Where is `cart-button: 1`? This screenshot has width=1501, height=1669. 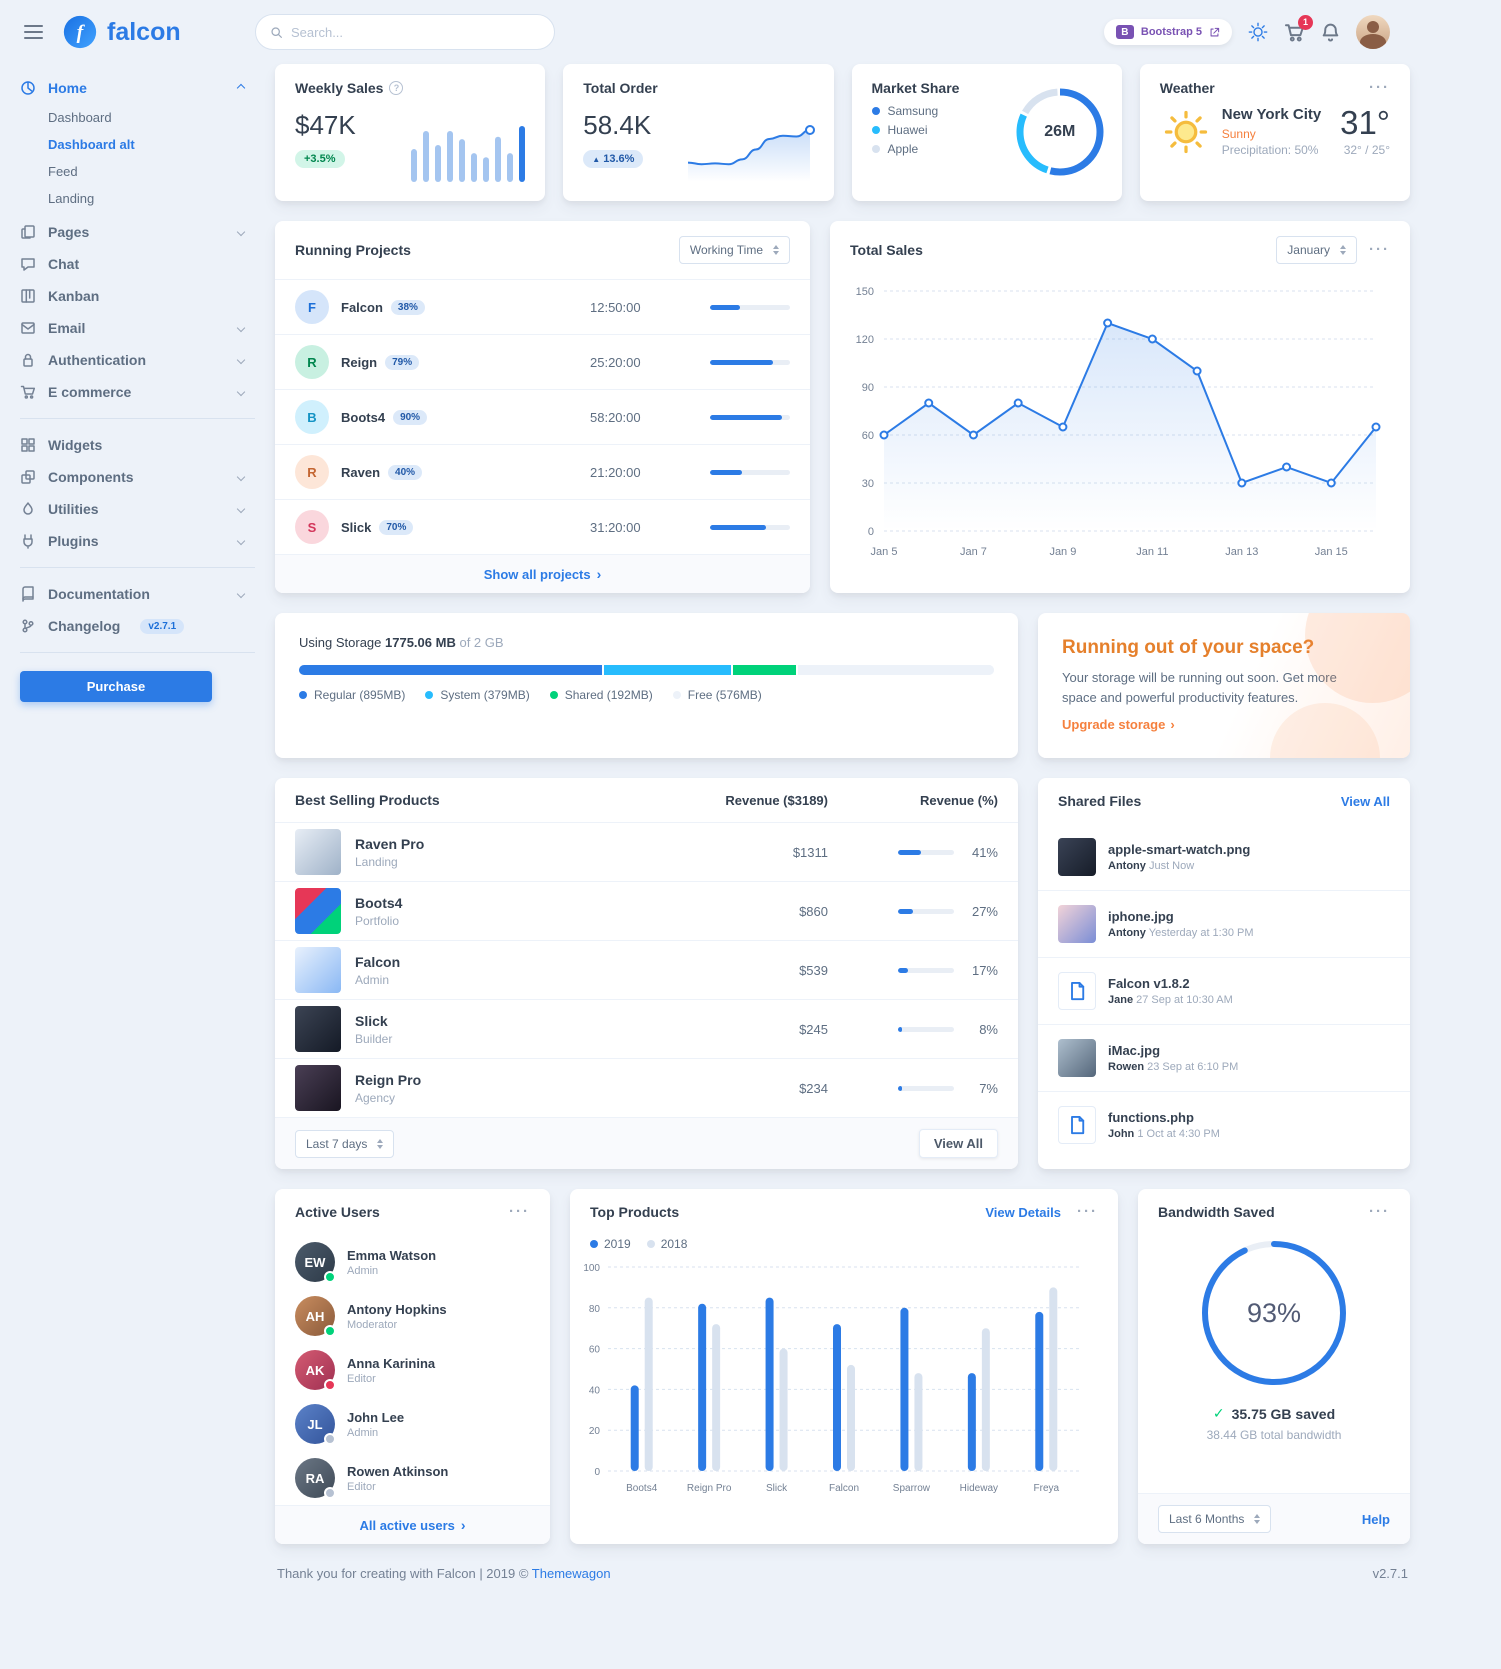
cart-button: 1 is located at coordinates (1298, 28).